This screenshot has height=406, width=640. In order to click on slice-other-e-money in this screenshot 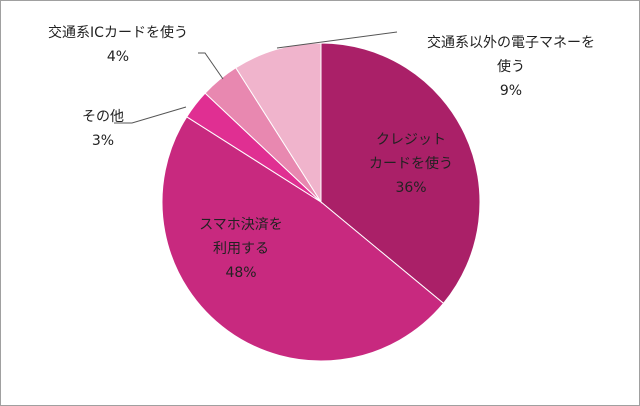, I will do `click(278, 123)`.